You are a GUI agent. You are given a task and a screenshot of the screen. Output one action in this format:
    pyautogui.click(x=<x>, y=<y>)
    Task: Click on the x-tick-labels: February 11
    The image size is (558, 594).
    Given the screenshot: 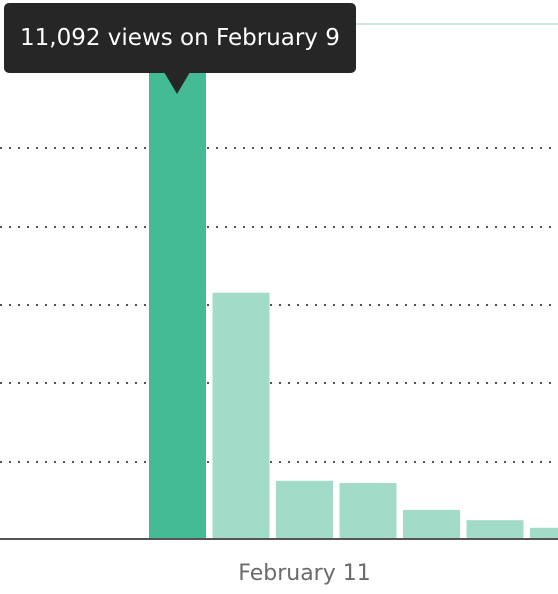 What is the action you would take?
    pyautogui.click(x=304, y=573)
    